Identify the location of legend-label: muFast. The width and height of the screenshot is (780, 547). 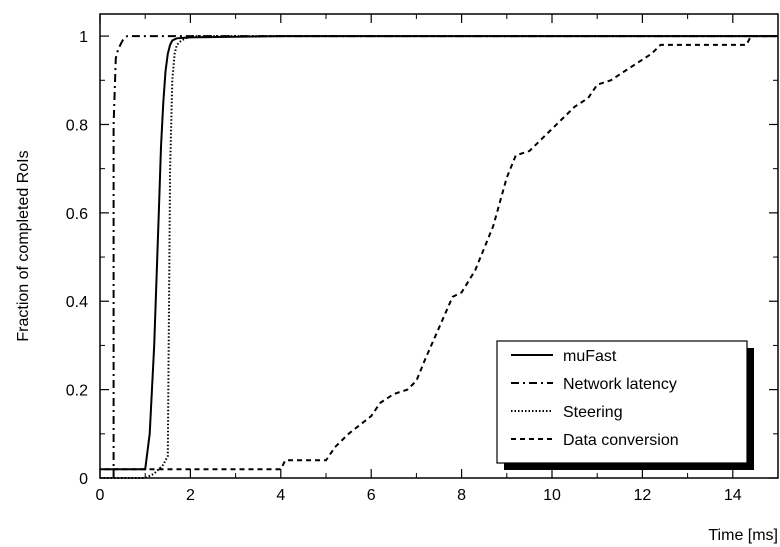
(590, 356).